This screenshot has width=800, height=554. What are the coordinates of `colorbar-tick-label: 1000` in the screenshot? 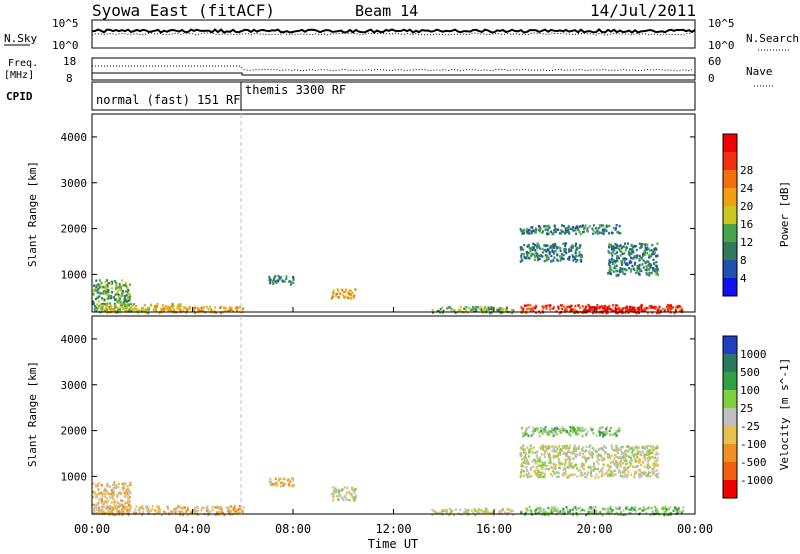 It's located at (753, 354).